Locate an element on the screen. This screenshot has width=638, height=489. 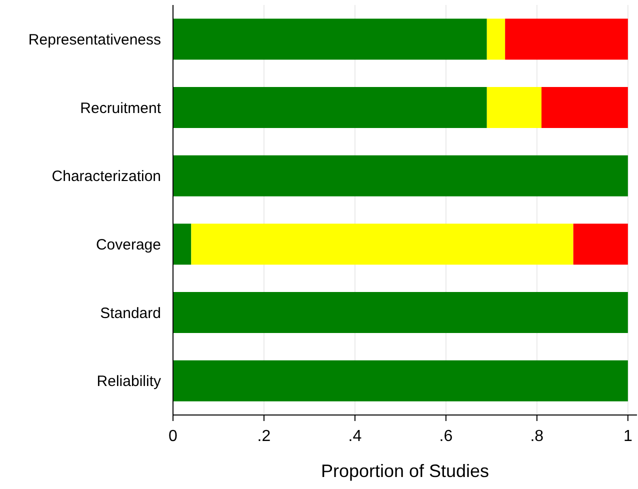
x-tick-label: .4 is located at coordinates (355, 436).